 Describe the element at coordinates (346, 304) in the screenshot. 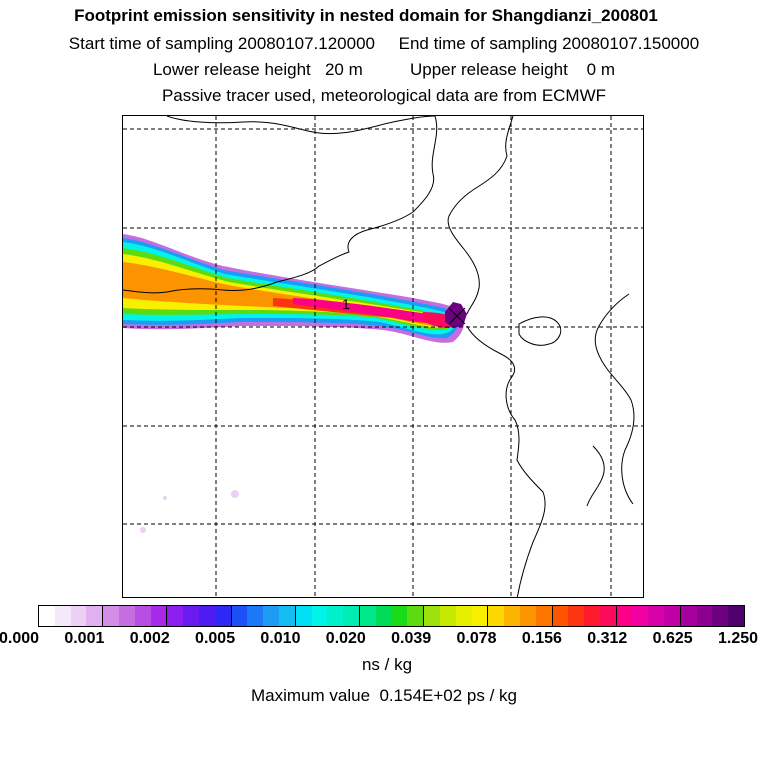

I see `station-label: 1` at that location.